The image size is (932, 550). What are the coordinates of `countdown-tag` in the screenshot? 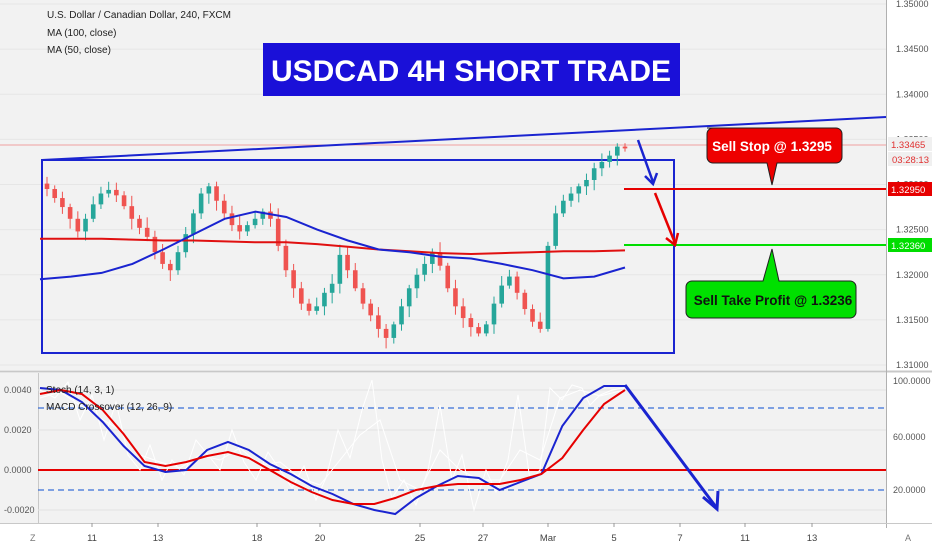 It's located at (910, 159).